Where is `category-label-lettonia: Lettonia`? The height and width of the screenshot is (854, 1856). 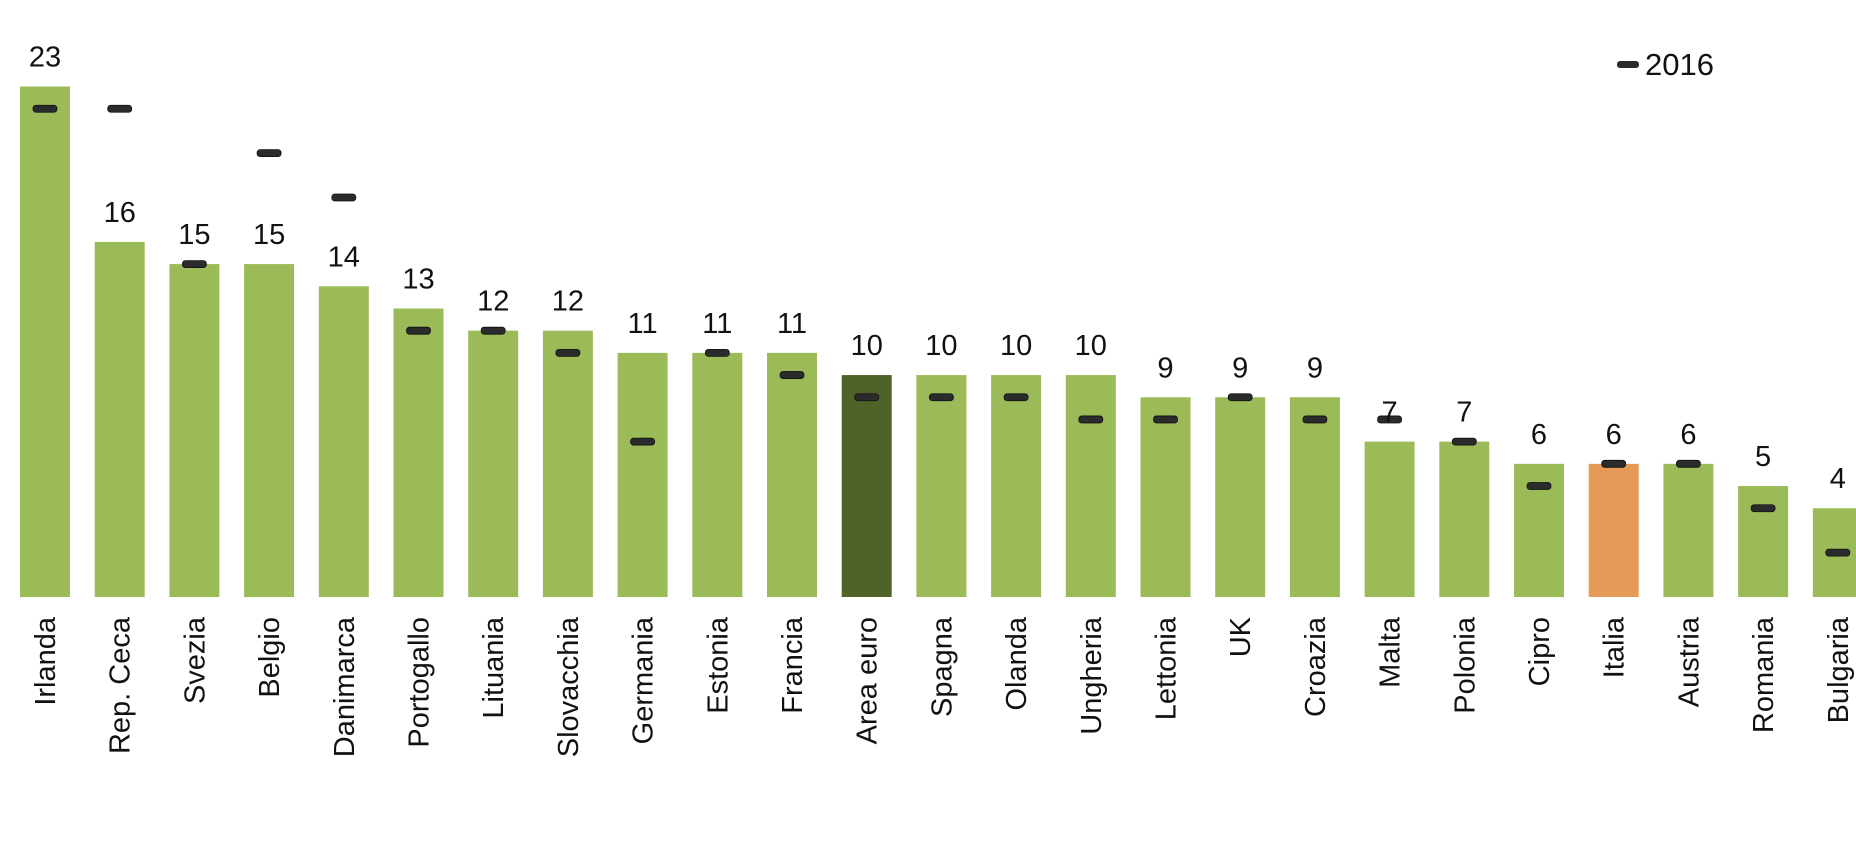 category-label-lettonia: Lettonia is located at coordinates (1167, 668).